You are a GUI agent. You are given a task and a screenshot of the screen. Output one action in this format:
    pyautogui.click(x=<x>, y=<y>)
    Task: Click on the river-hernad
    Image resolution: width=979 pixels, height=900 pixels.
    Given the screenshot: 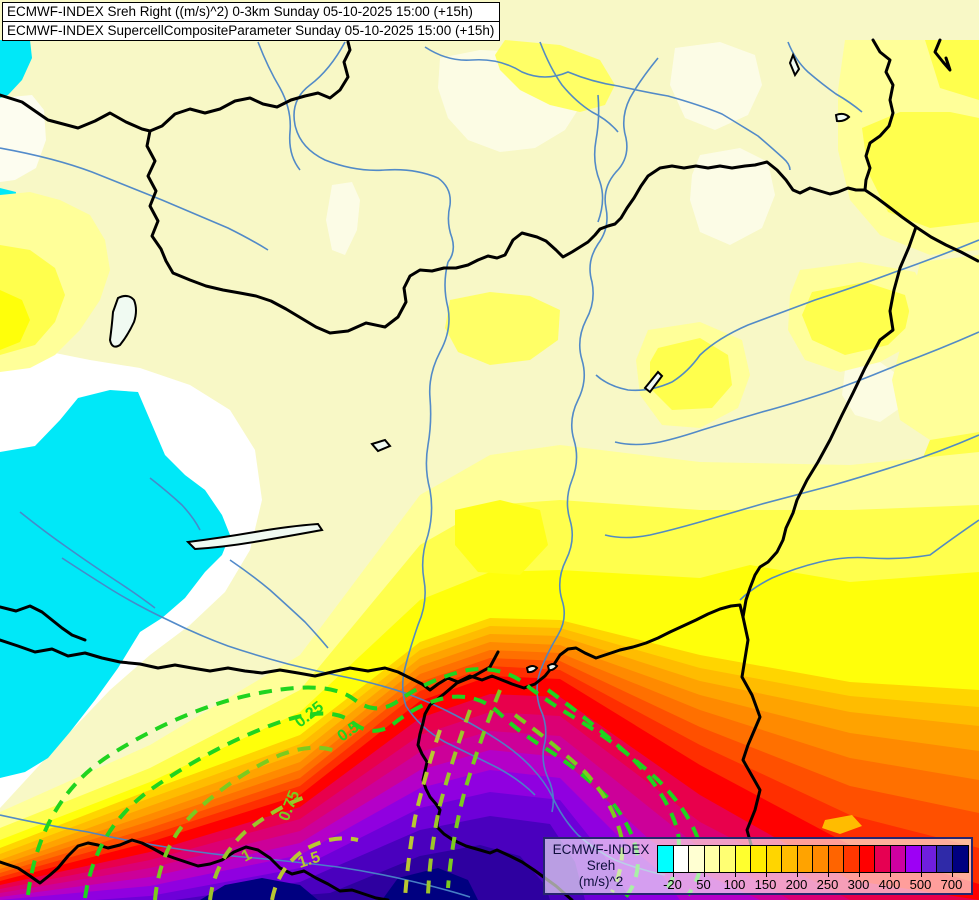 What is the action you would take?
    pyautogui.click(x=579, y=87)
    